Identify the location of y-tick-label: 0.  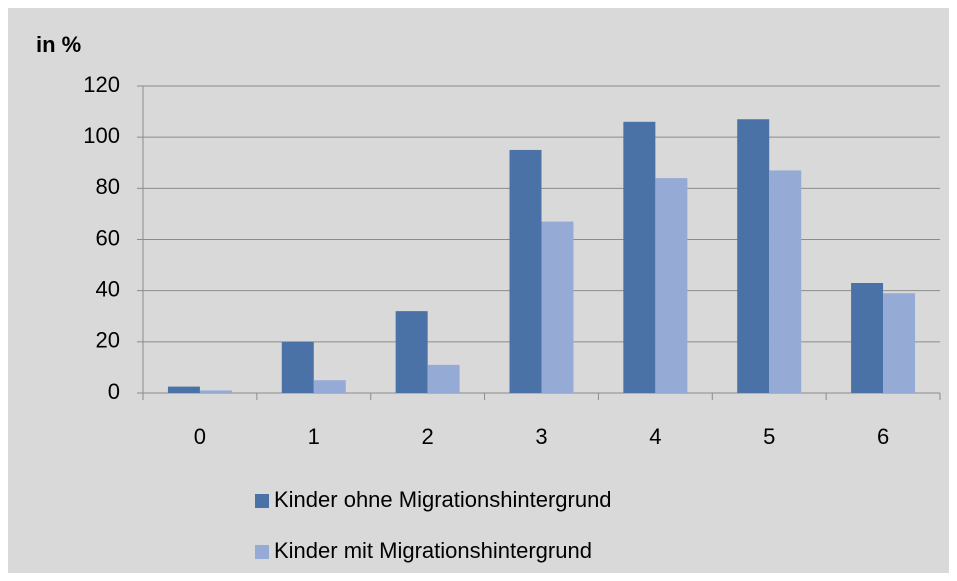
(114, 391).